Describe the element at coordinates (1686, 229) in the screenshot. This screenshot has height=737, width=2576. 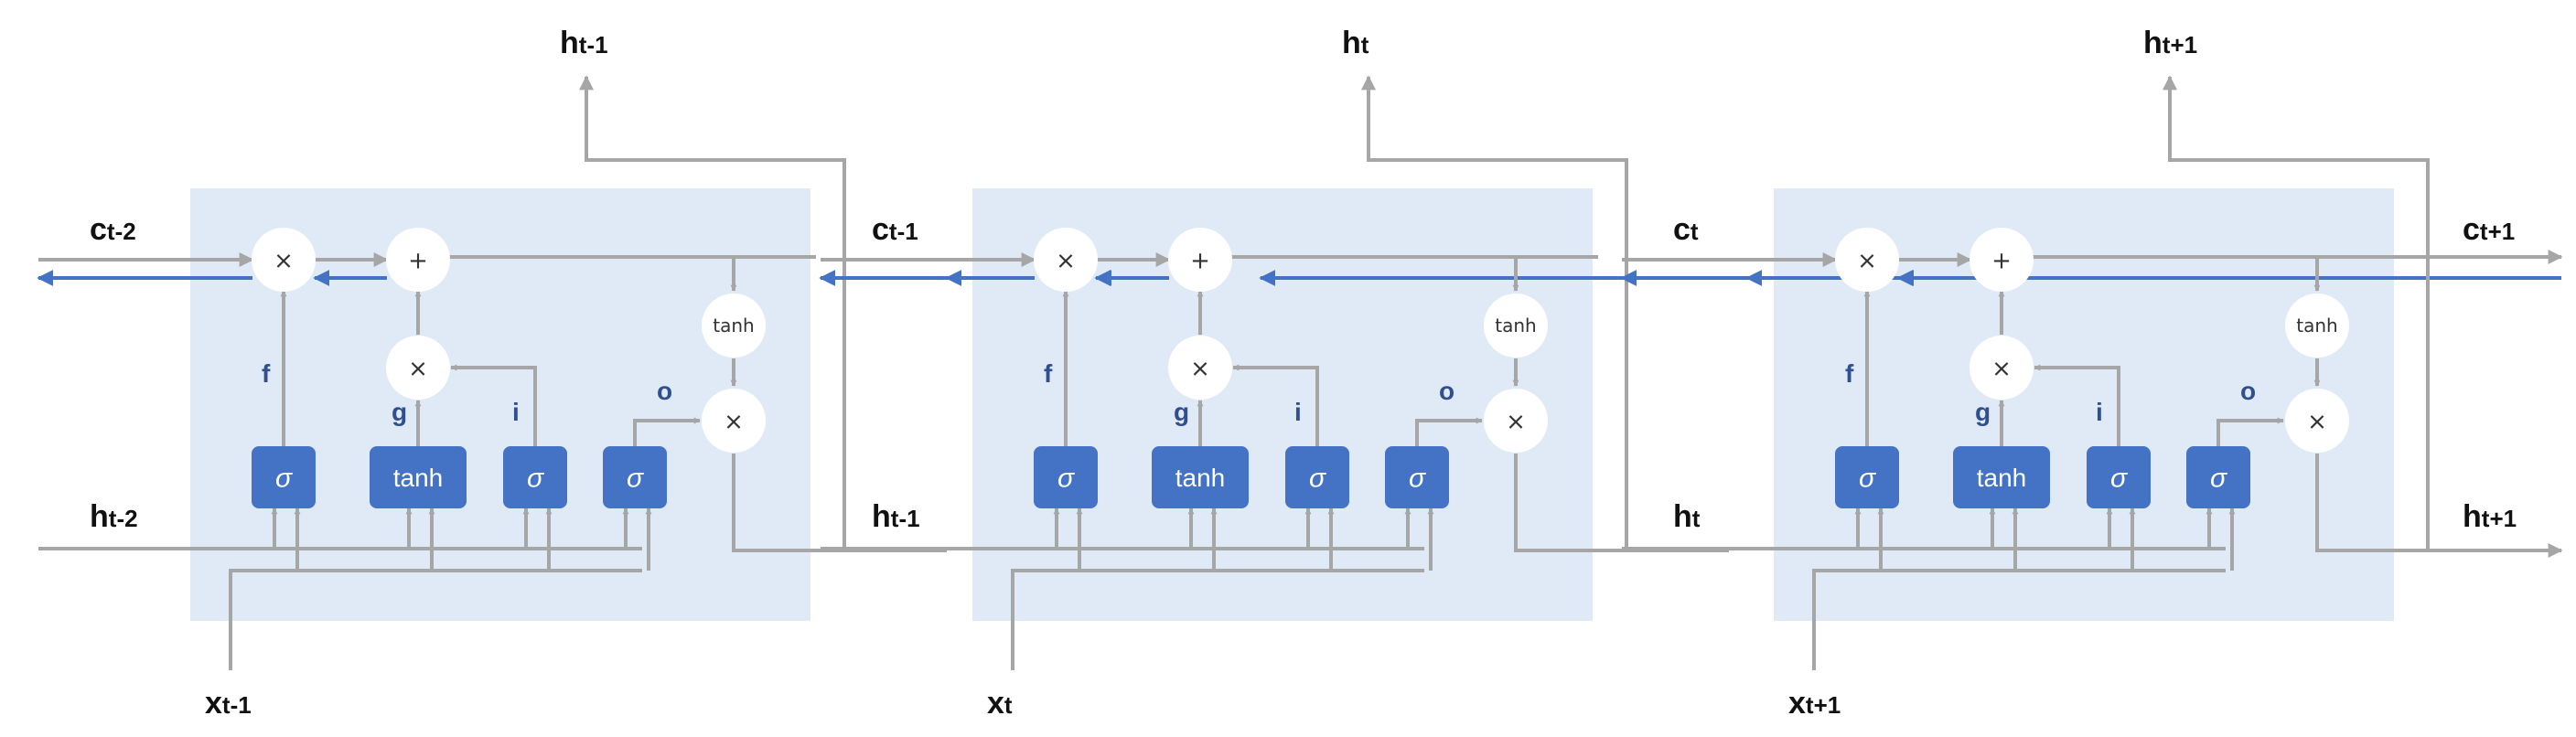
I see `cell-state-in-label: ct` at that location.